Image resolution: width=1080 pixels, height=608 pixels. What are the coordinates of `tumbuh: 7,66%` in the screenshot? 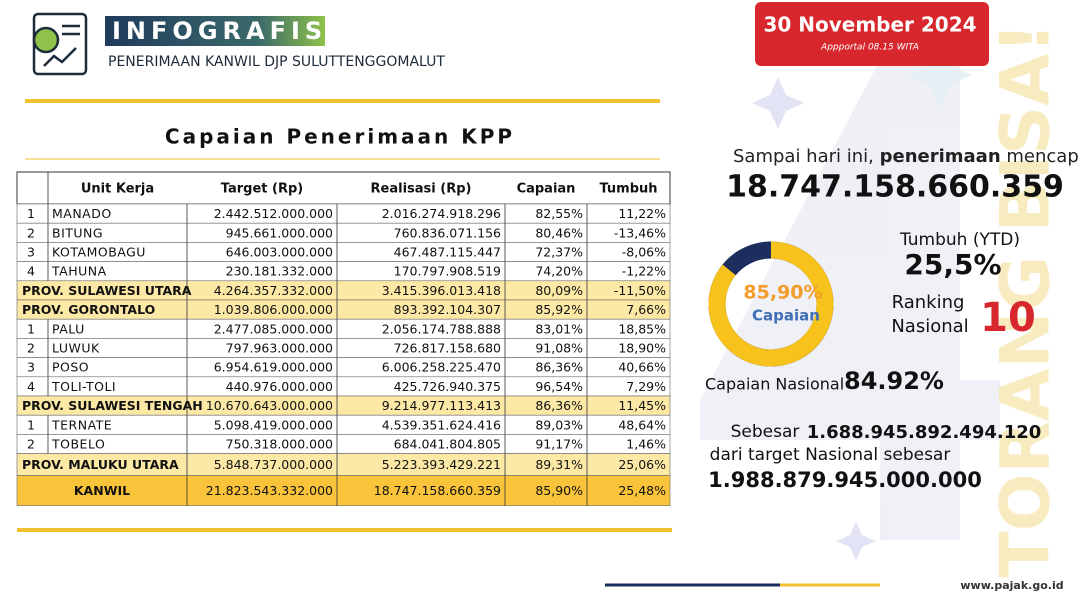 It's located at (646, 309).